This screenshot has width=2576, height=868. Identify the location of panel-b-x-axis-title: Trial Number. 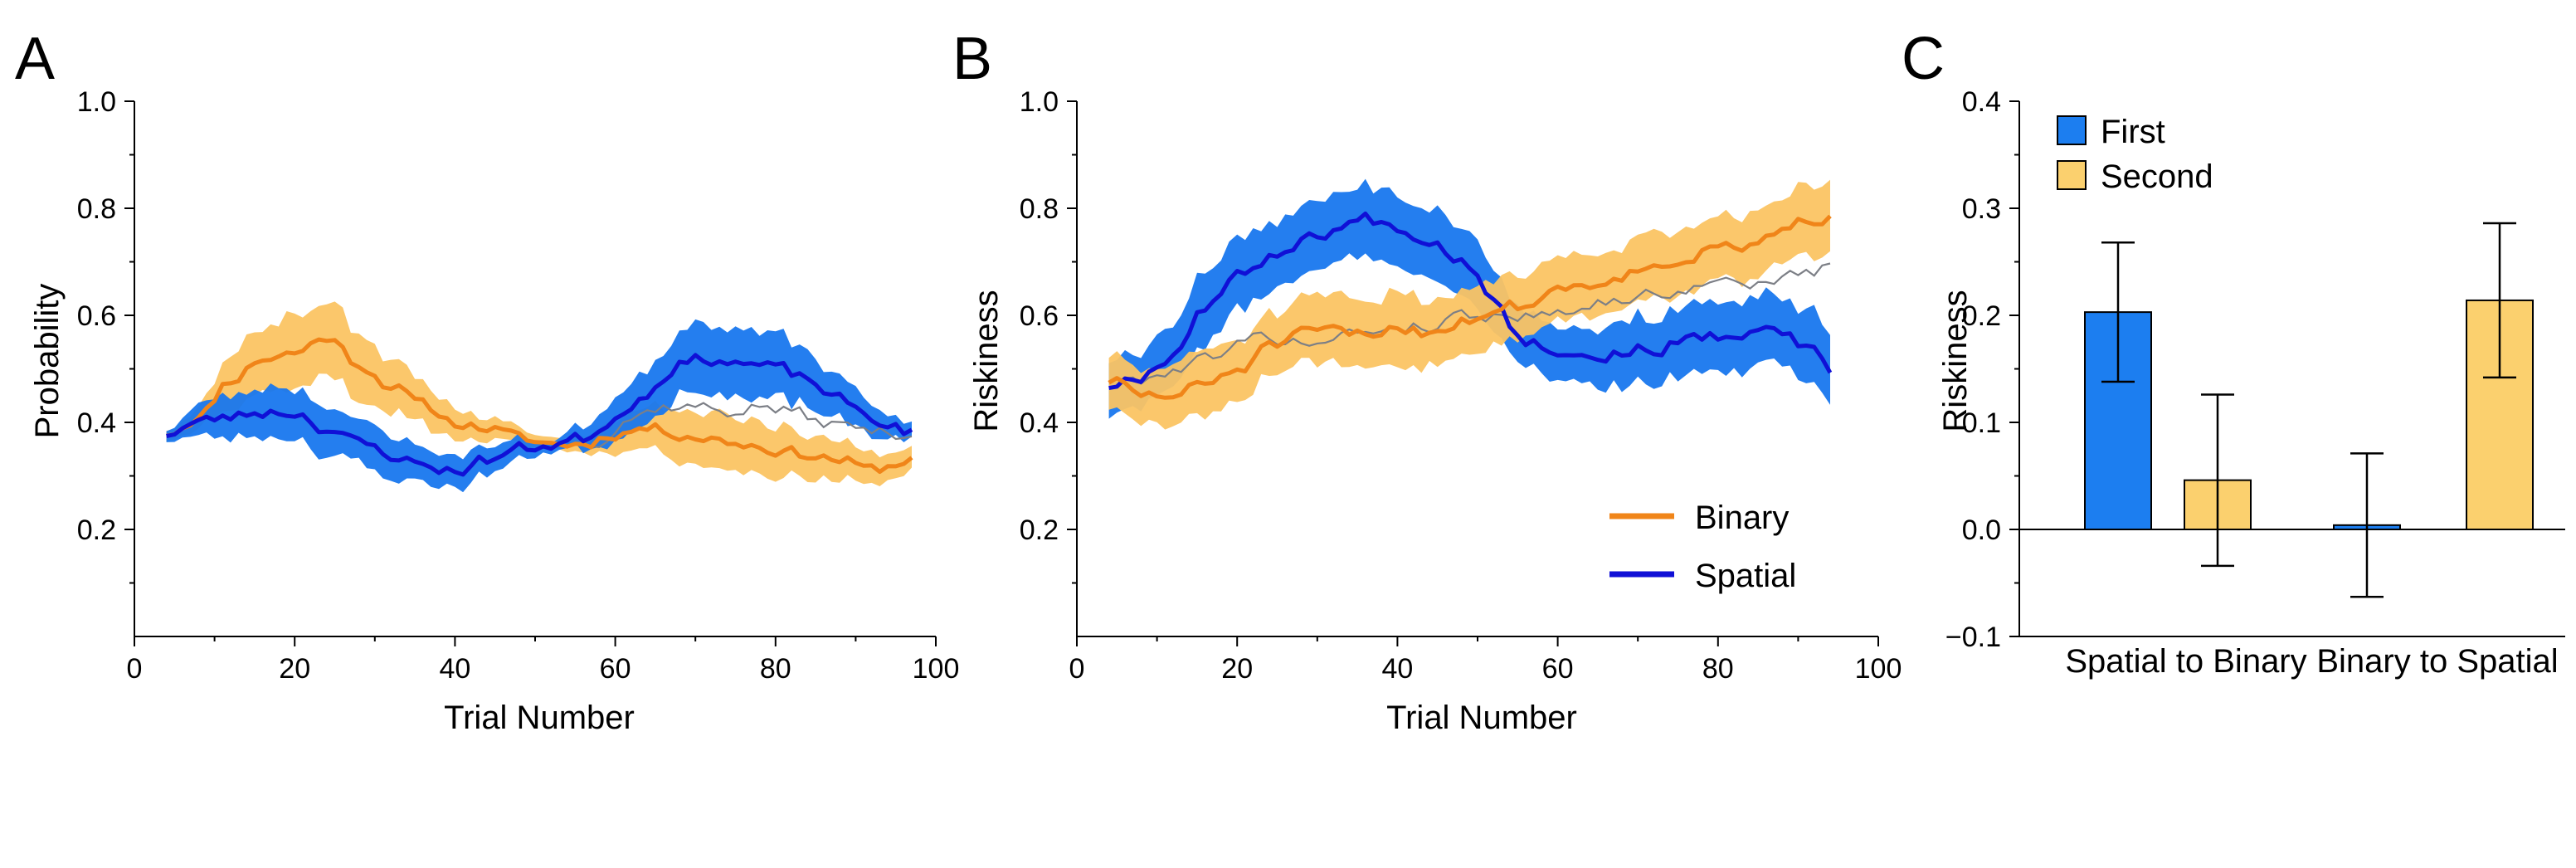
(1481, 718).